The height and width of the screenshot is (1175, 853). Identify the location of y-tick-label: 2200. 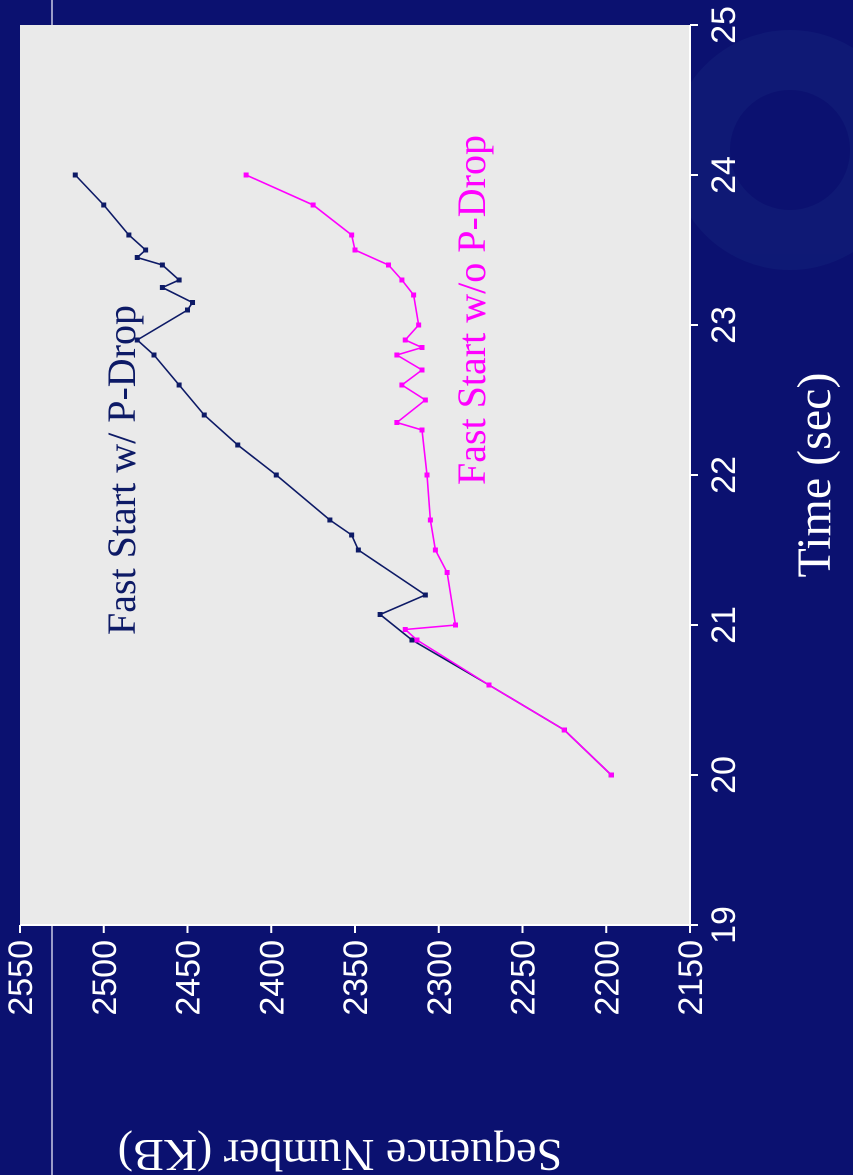
(607, 978).